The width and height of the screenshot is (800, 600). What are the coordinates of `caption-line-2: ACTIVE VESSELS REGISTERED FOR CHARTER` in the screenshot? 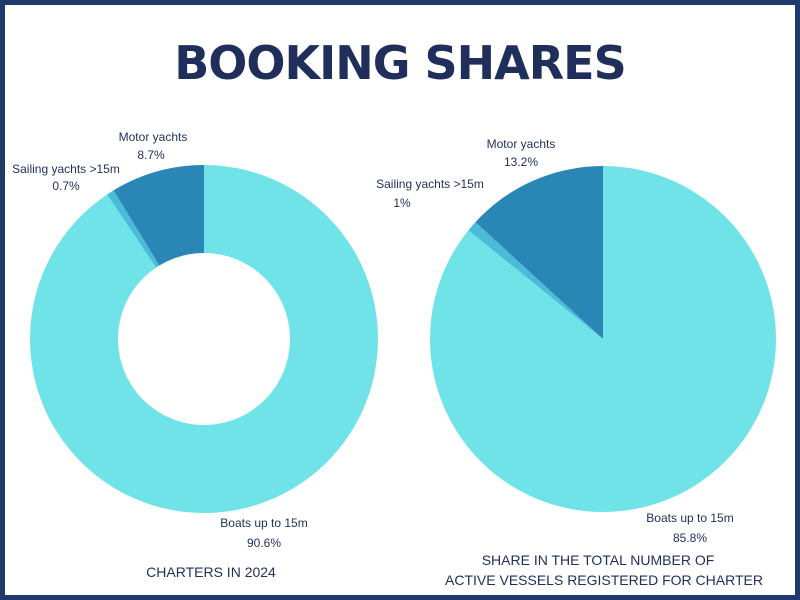 It's located at (604, 580).